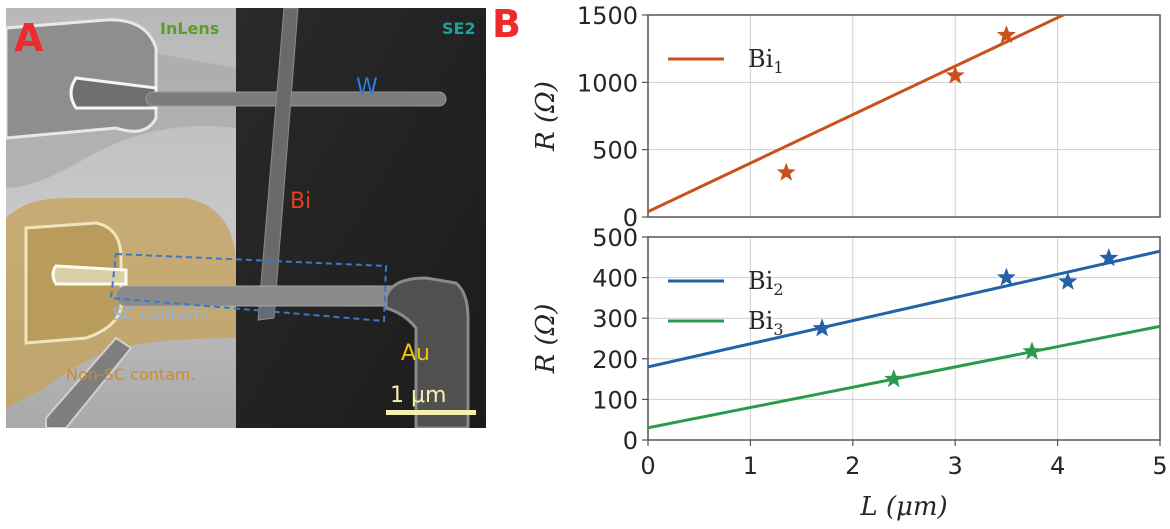 This screenshot has height=529, width=1170. Describe the element at coordinates (1159, 466) in the screenshot. I see `x-tick-label: 5` at that location.